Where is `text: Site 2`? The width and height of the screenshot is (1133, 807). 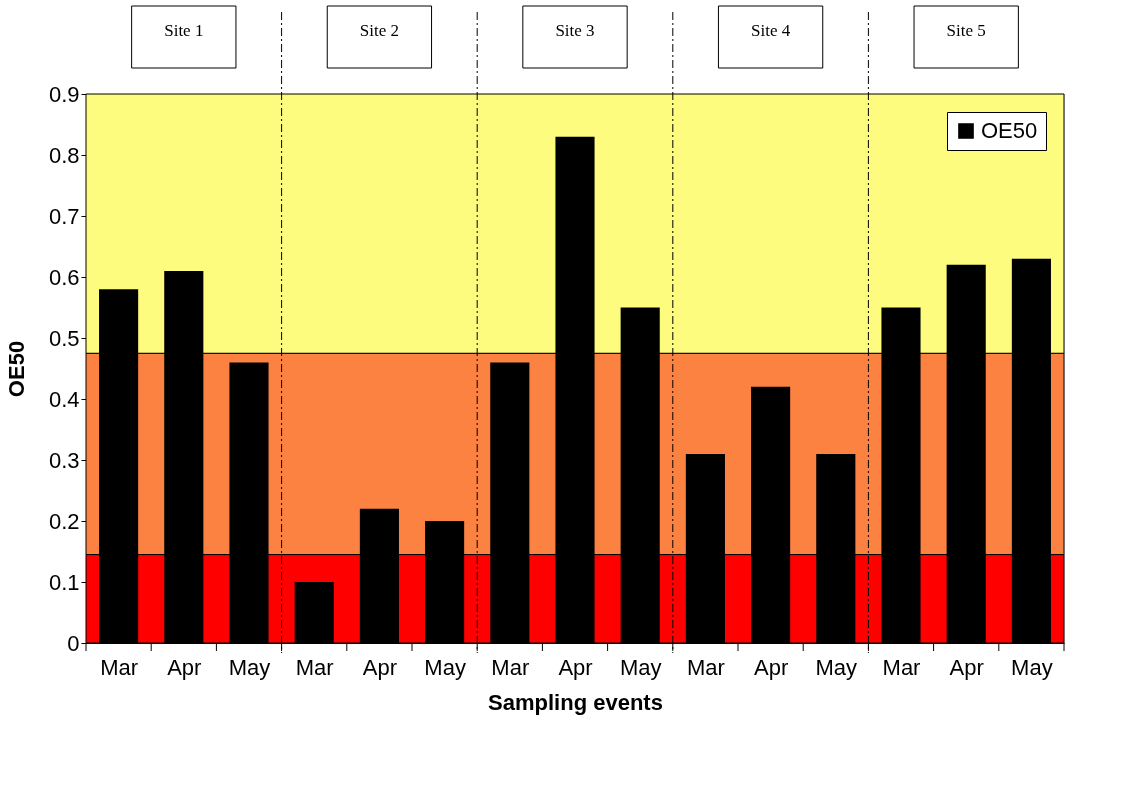 text: Site 2 is located at coordinates (379, 30).